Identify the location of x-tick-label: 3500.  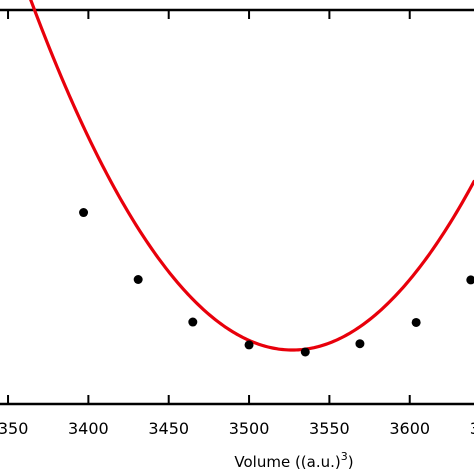
(249, 428).